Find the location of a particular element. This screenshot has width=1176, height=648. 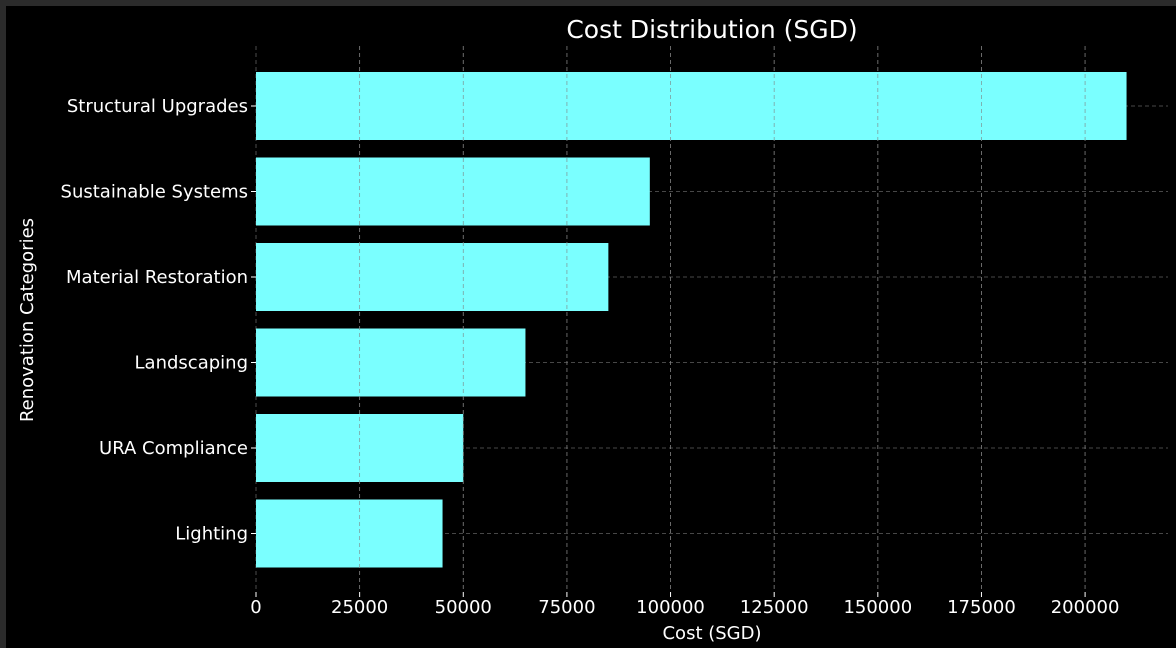

y-tick-label: Sustainable Systems is located at coordinates (154, 192).